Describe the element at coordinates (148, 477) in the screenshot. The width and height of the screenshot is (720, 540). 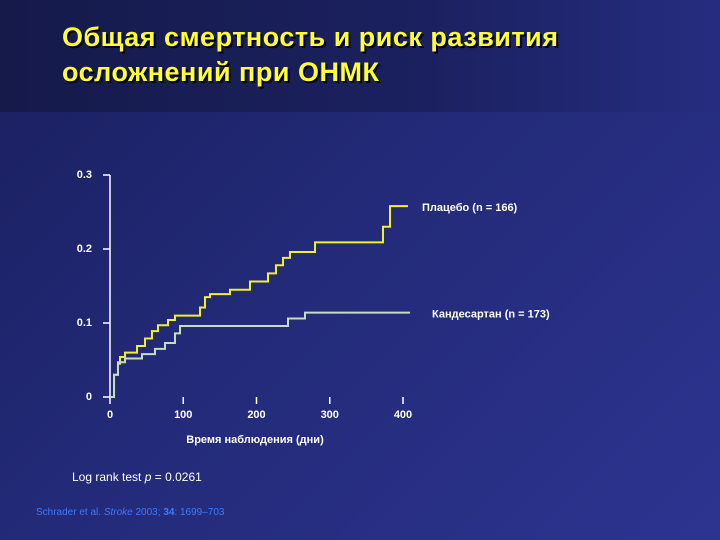
I see `annotation-text: p` at that location.